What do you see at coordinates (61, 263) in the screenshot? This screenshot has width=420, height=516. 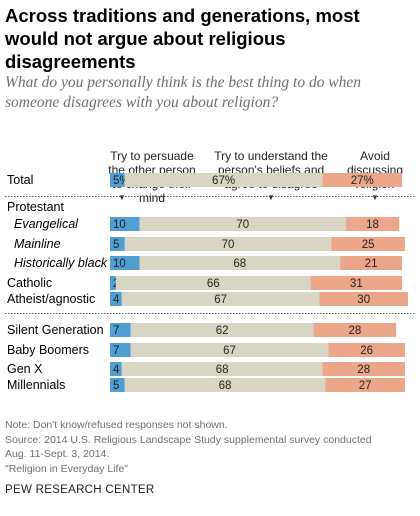 I see `category-label: Historically black` at bounding box center [61, 263].